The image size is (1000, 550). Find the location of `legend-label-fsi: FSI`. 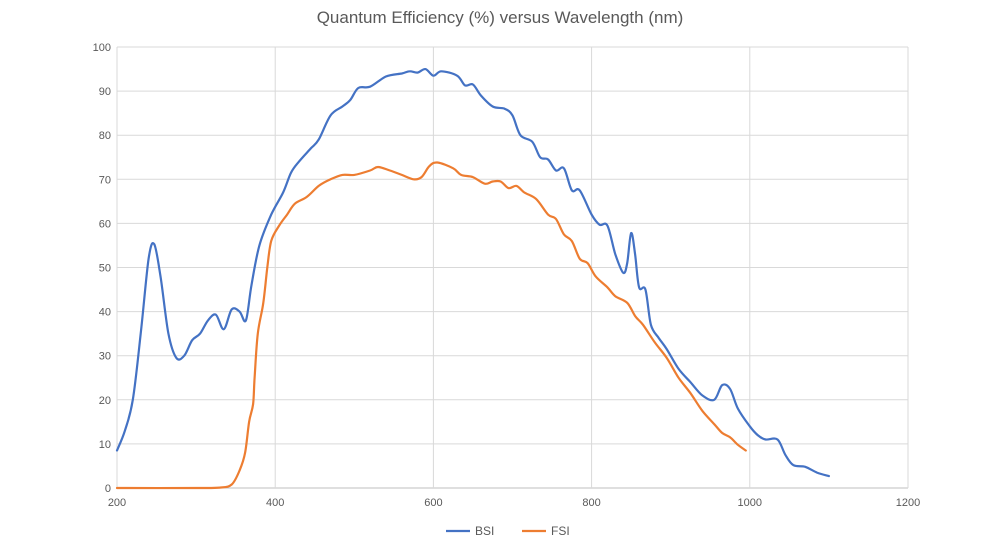

legend-label-fsi: FSI is located at coordinates (560, 531).